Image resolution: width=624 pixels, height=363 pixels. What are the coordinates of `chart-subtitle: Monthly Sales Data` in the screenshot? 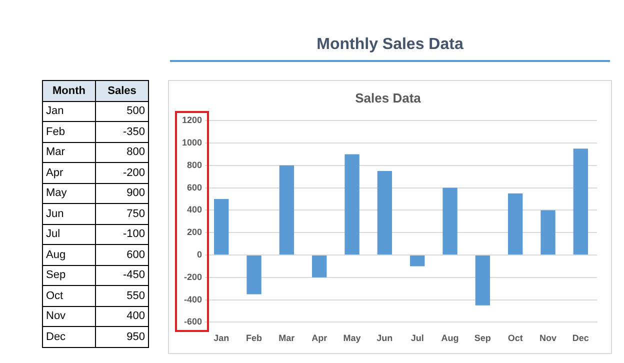 It's located at (390, 49).